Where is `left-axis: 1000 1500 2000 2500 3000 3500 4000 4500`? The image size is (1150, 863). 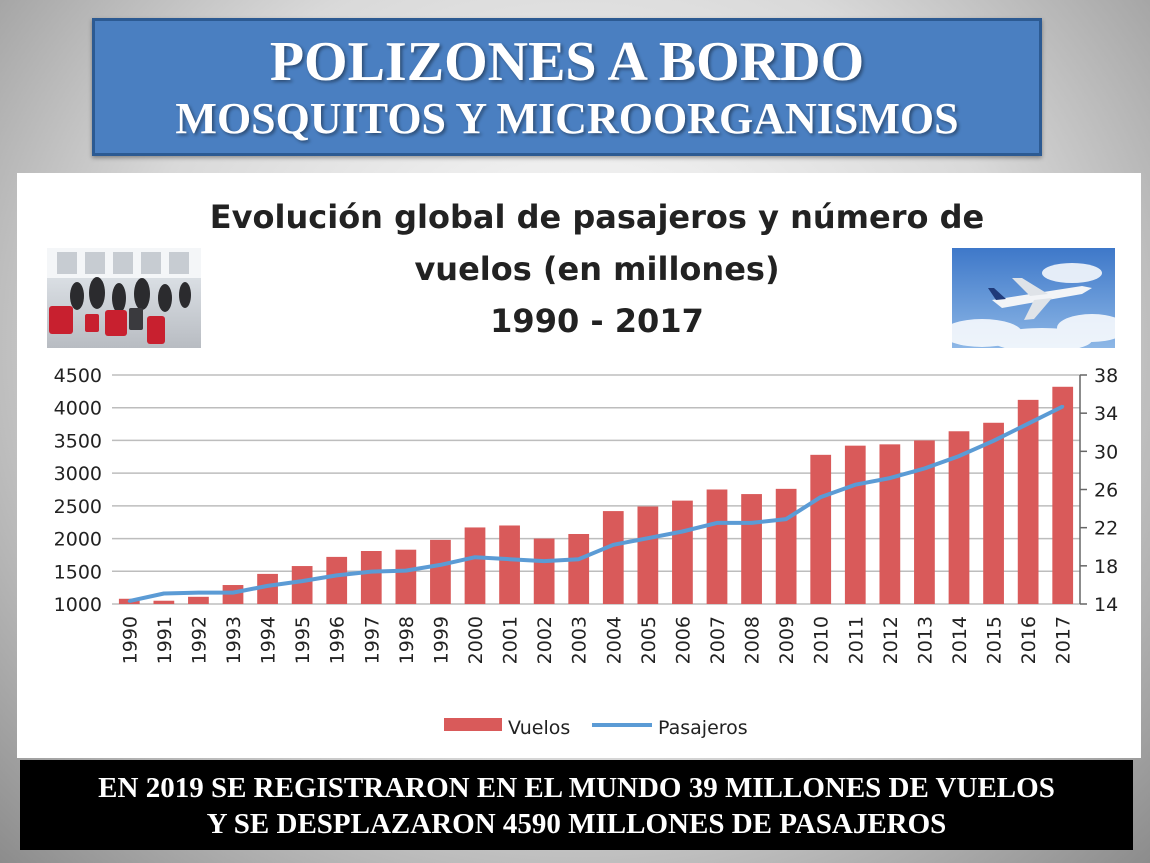 left-axis: 1000 1500 2000 2500 3000 3500 4000 4500 is located at coordinates (78, 490).